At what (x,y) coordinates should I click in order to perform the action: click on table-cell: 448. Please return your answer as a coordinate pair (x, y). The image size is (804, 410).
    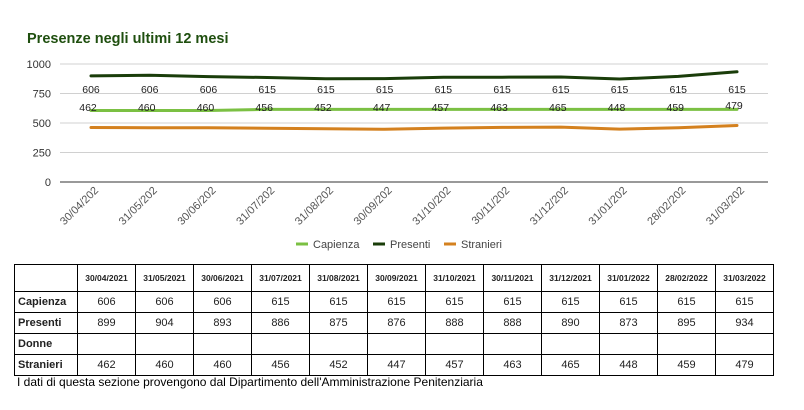
    Looking at the image, I should click on (628, 365).